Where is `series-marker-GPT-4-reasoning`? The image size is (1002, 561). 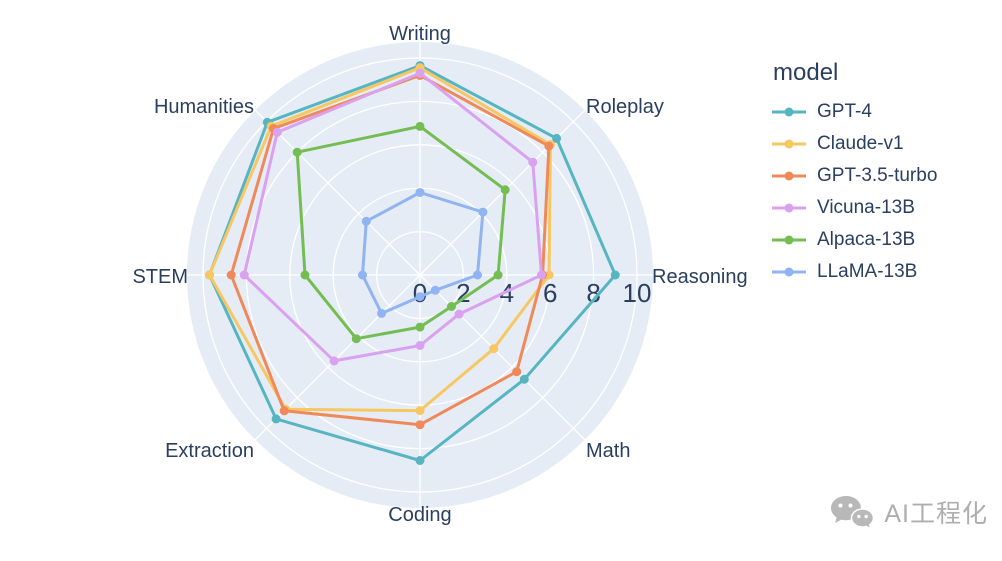 series-marker-GPT-4-reasoning is located at coordinates (615, 275).